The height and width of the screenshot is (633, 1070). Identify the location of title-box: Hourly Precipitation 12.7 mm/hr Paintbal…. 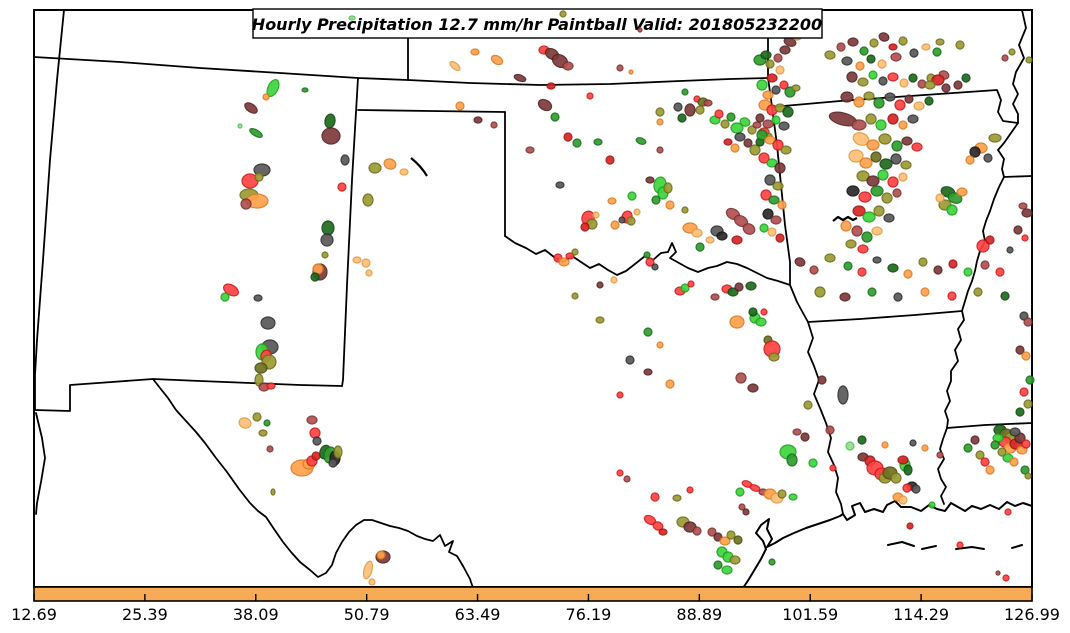
(537, 23).